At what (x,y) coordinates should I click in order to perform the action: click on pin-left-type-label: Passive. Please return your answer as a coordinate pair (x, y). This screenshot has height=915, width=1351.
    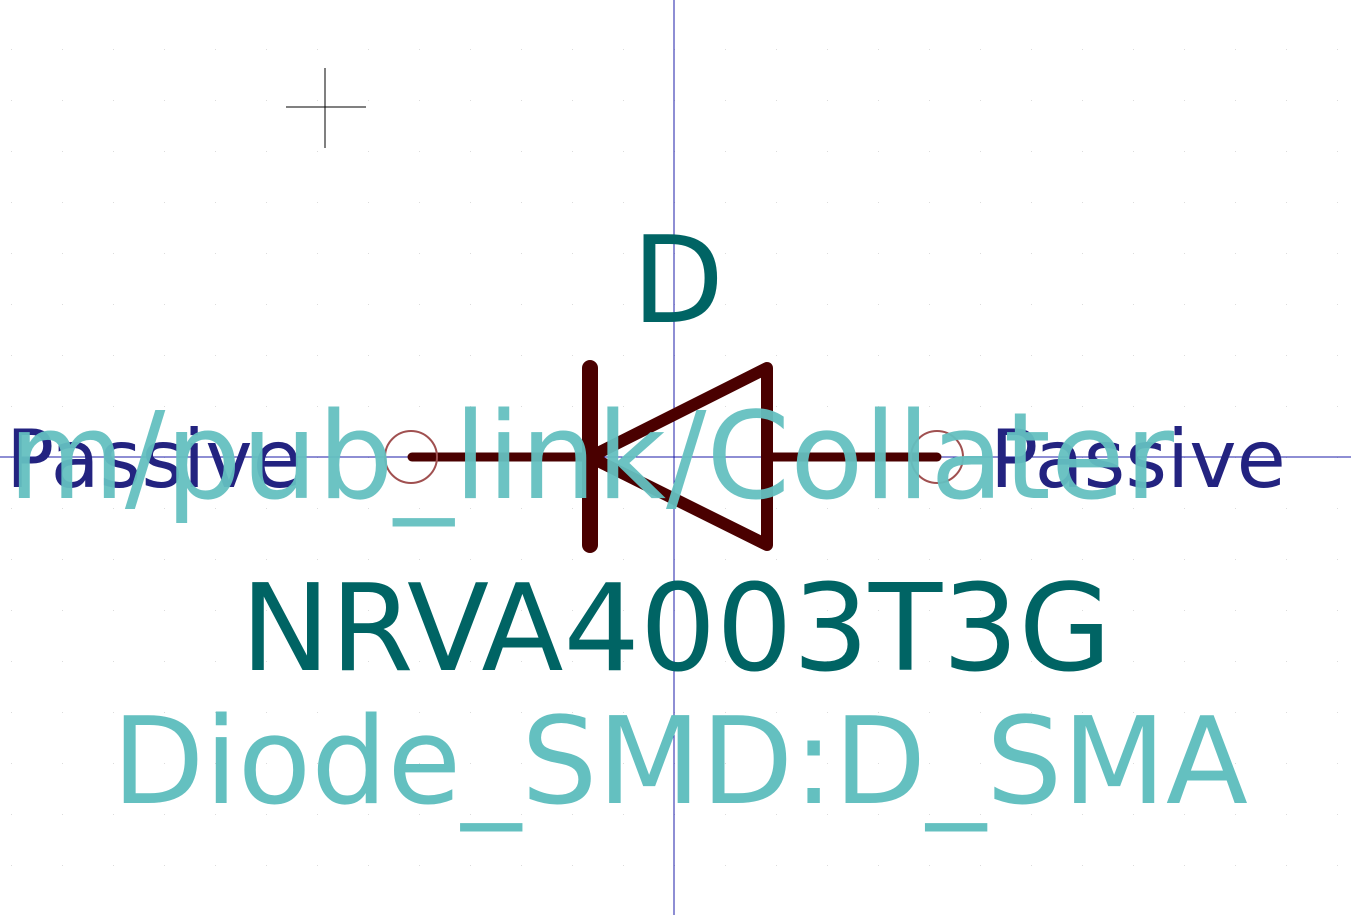
    Looking at the image, I should click on (154, 459).